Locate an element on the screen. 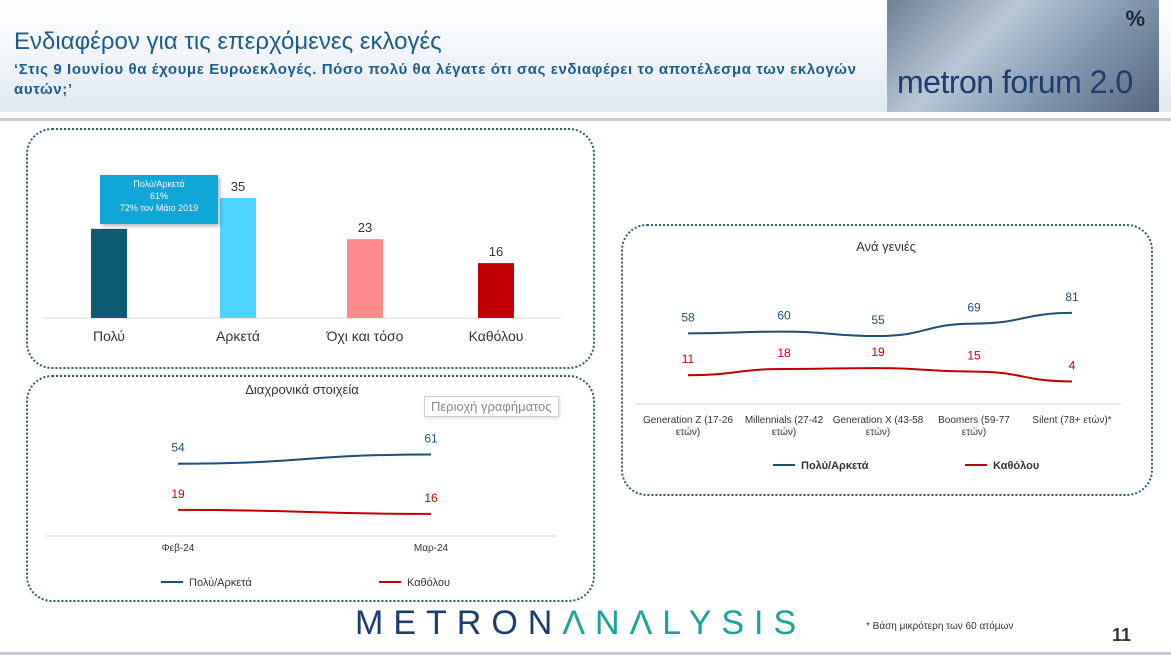  category-label: Πολύ is located at coordinates (109, 336).